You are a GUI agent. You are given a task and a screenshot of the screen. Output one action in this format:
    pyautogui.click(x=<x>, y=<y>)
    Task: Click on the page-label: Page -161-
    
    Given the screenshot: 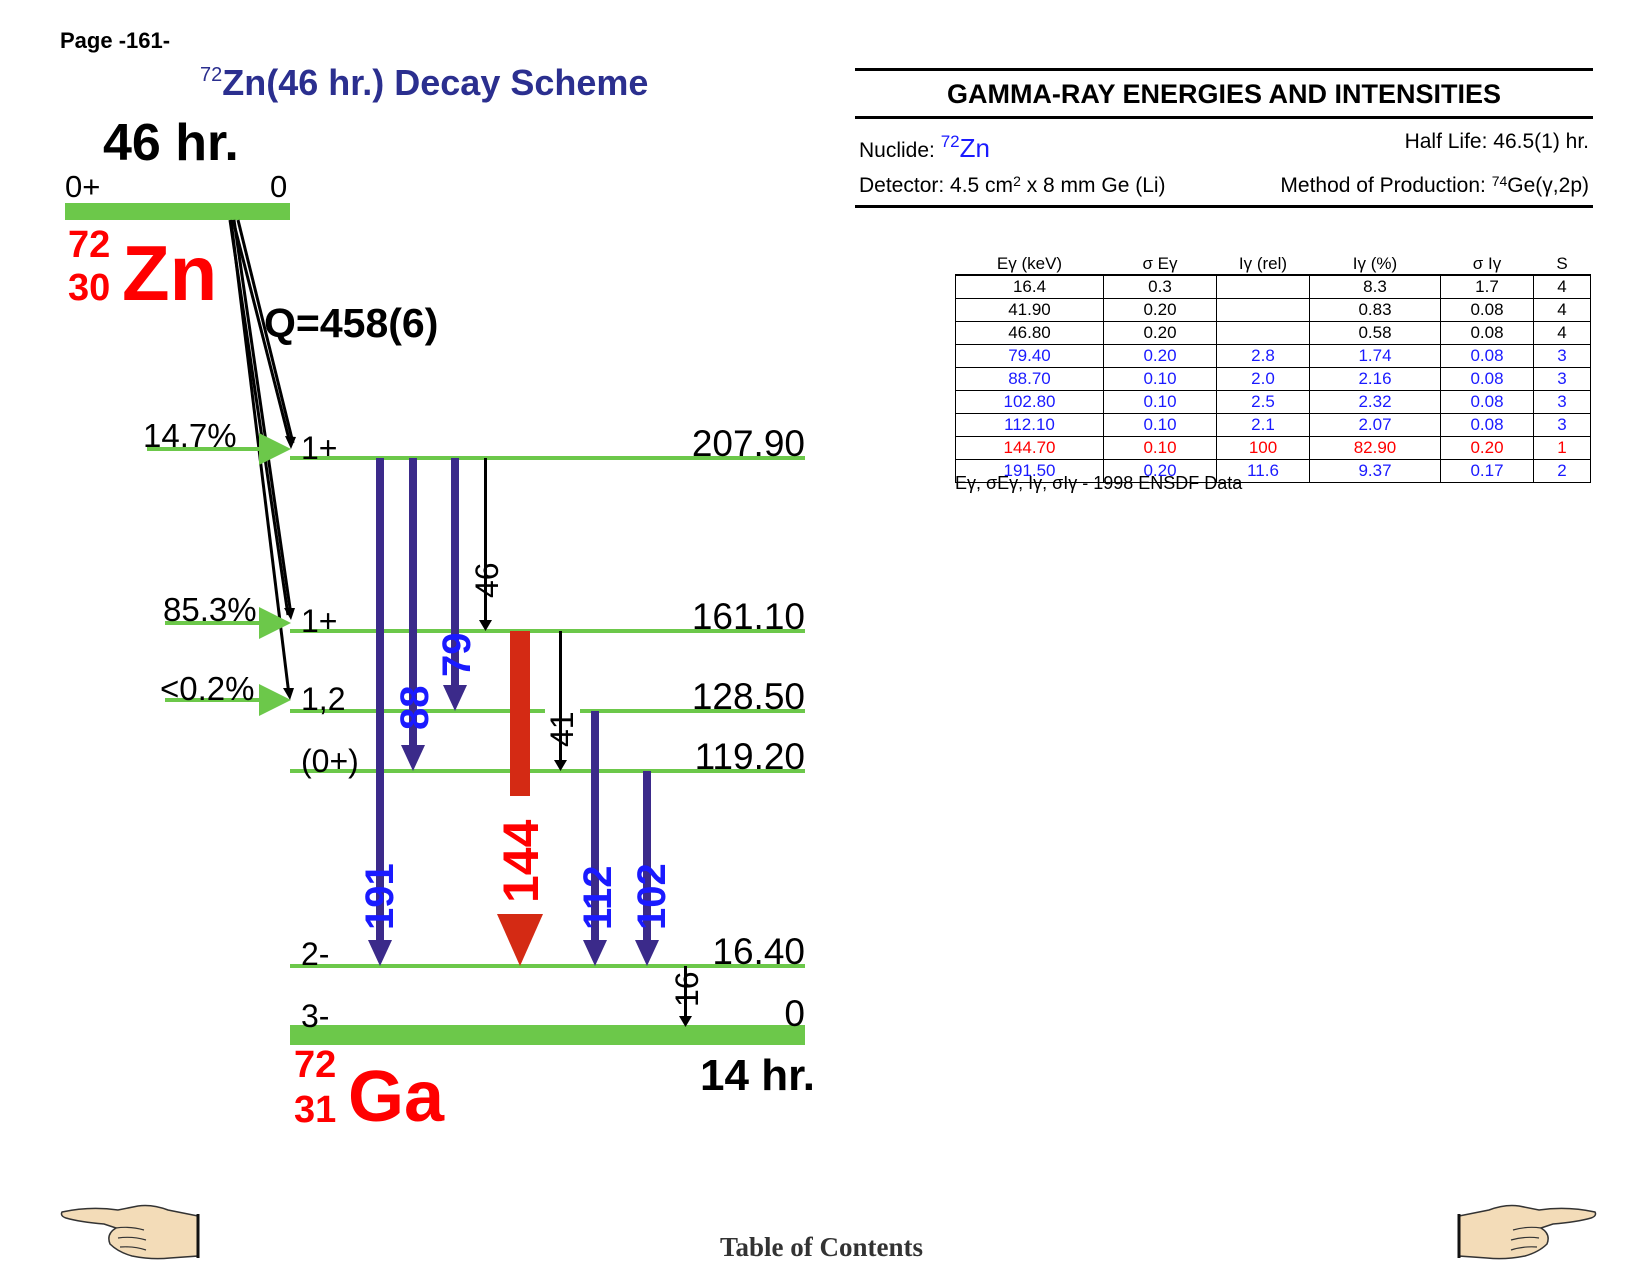 What is the action you would take?
    pyautogui.click(x=115, y=40)
    